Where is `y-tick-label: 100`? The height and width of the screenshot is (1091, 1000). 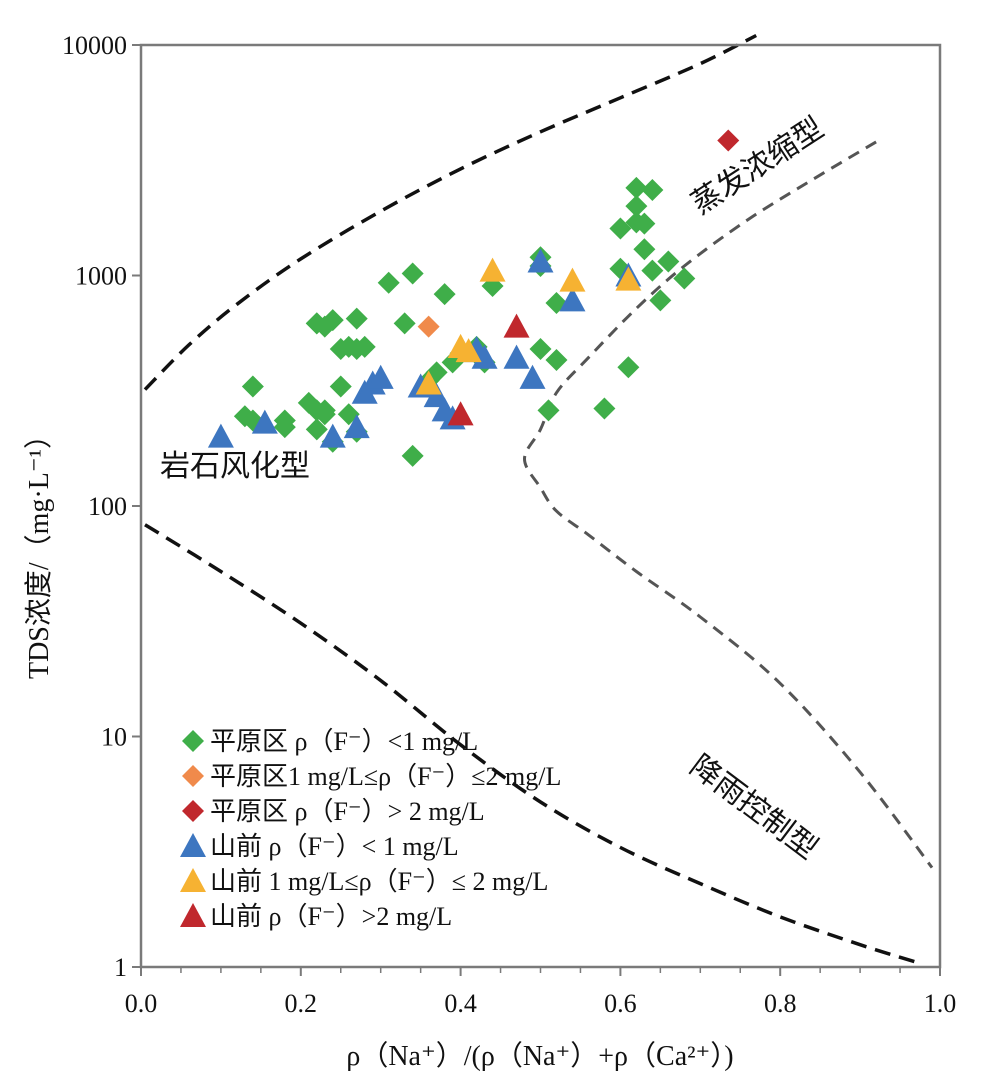 y-tick-label: 100 is located at coordinates (107, 506).